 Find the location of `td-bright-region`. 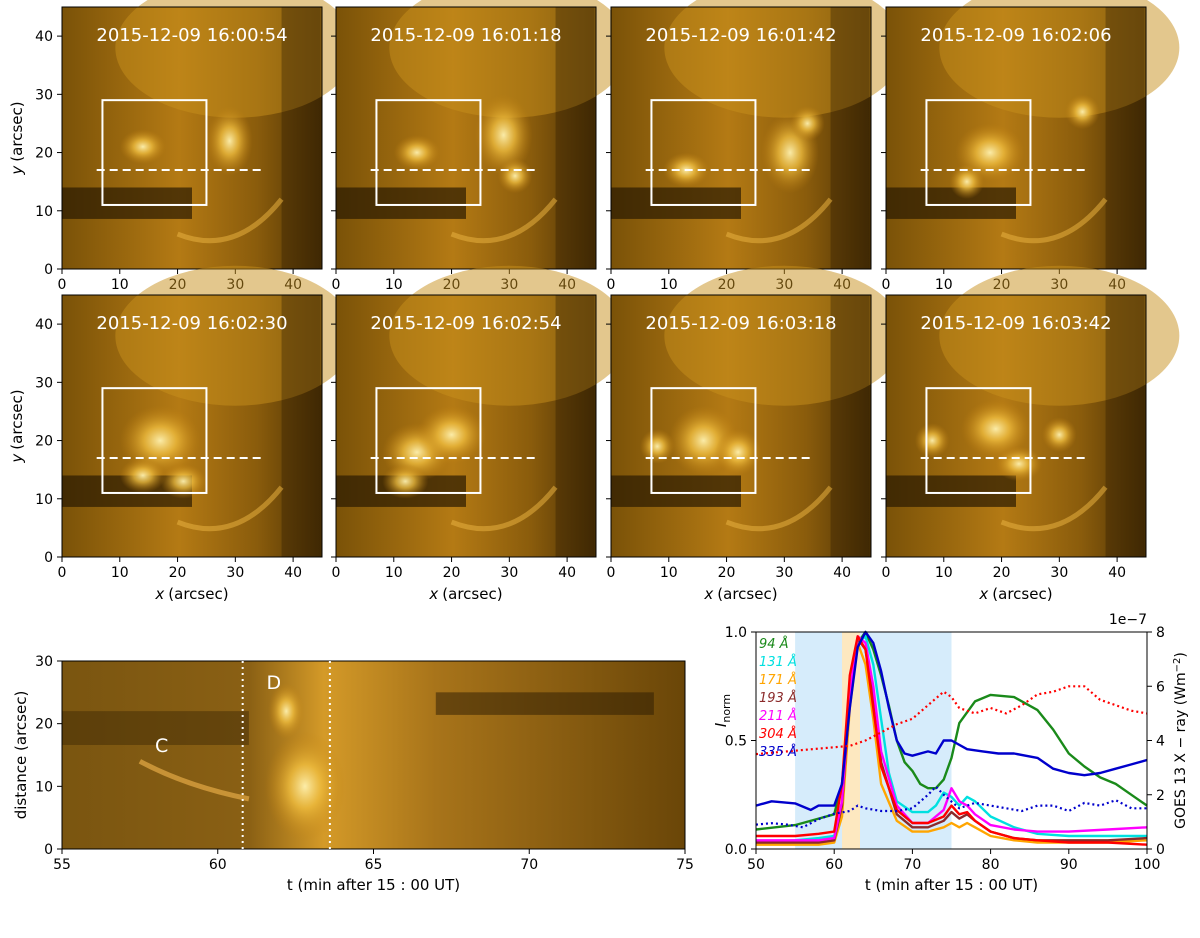

td-bright-region is located at coordinates (304, 786).